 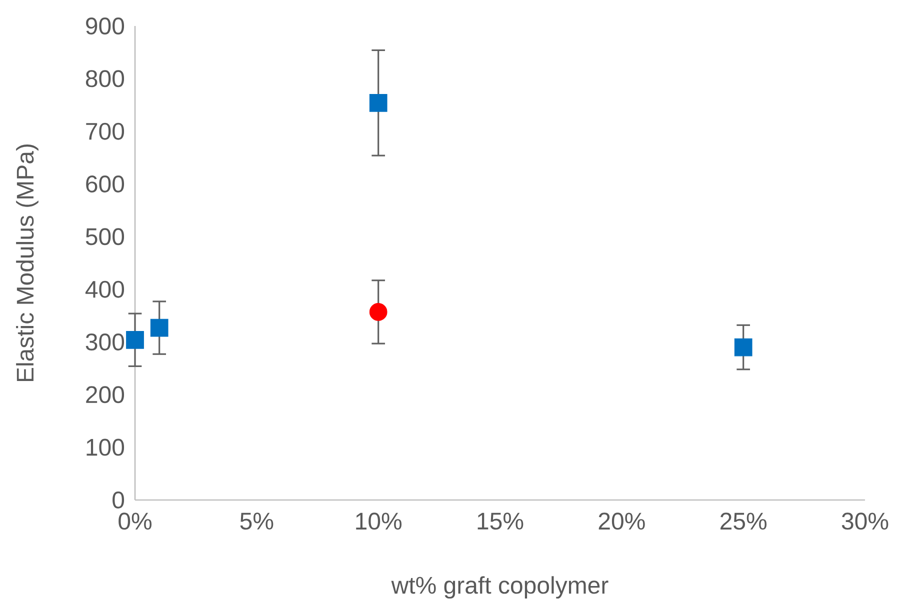 I want to click on y-tick-label: 900, so click(x=105, y=25).